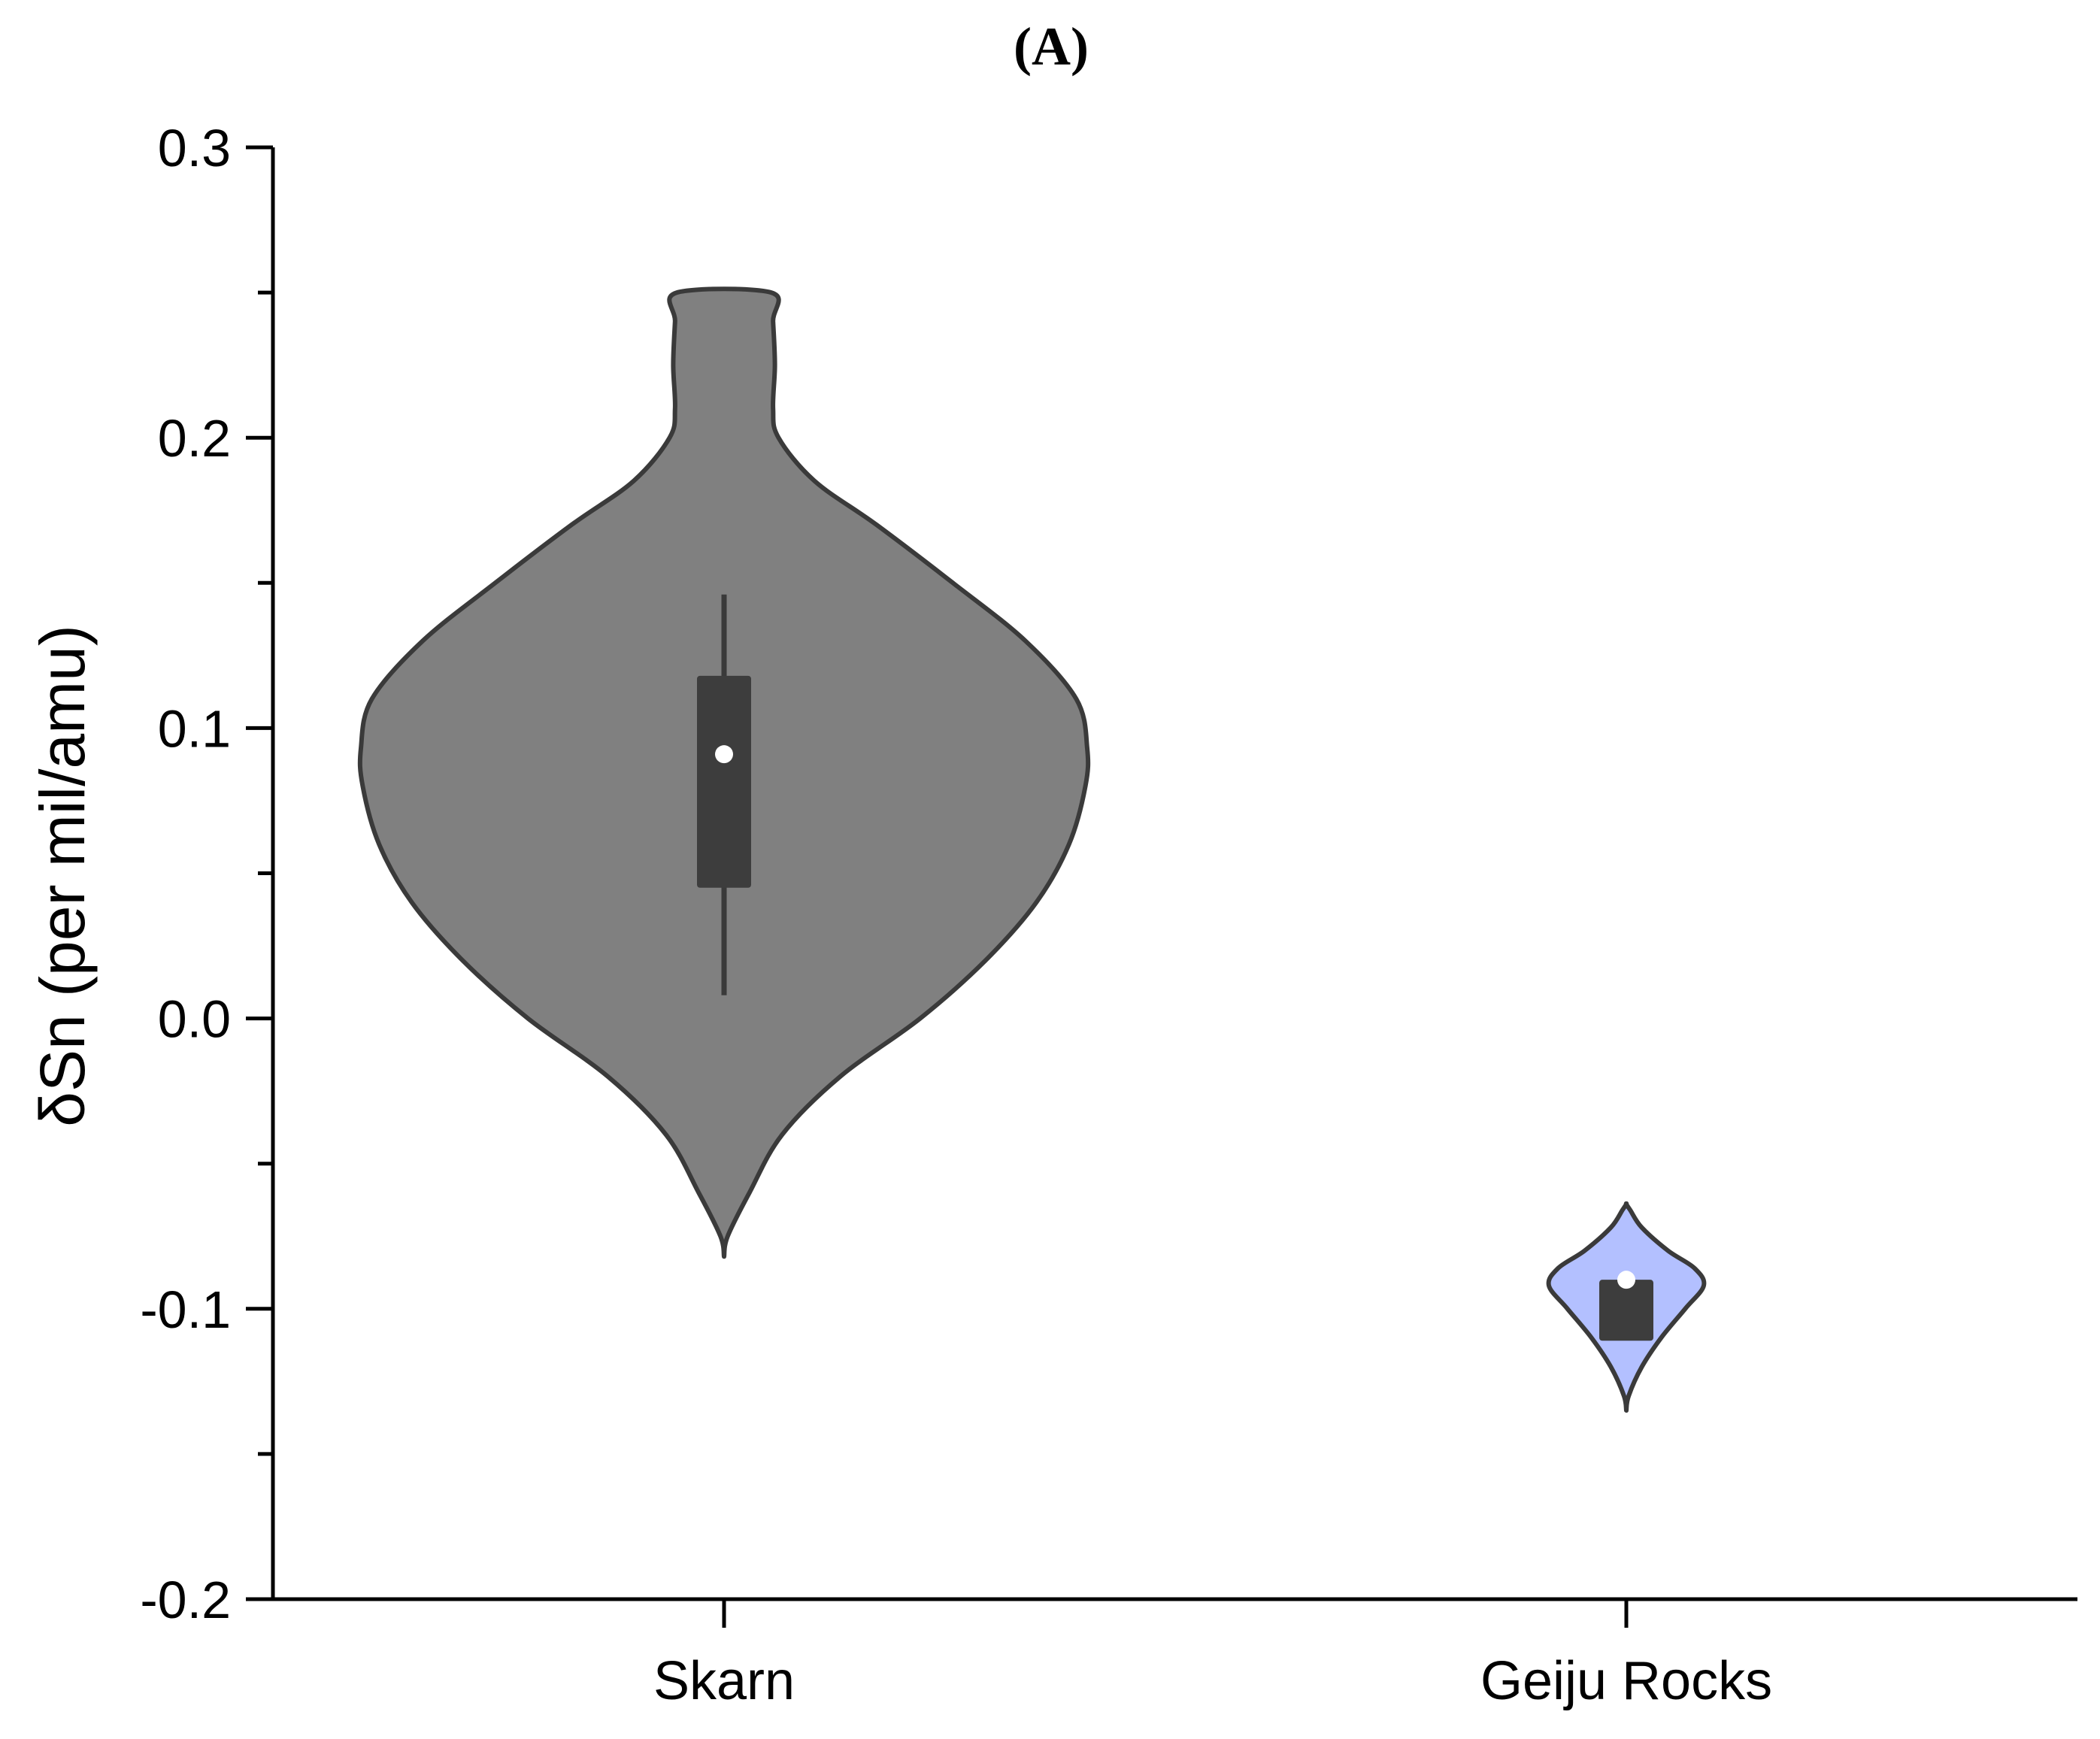  What do you see at coordinates (194, 438) in the screenshot?
I see `y-tick-label: 0.2` at bounding box center [194, 438].